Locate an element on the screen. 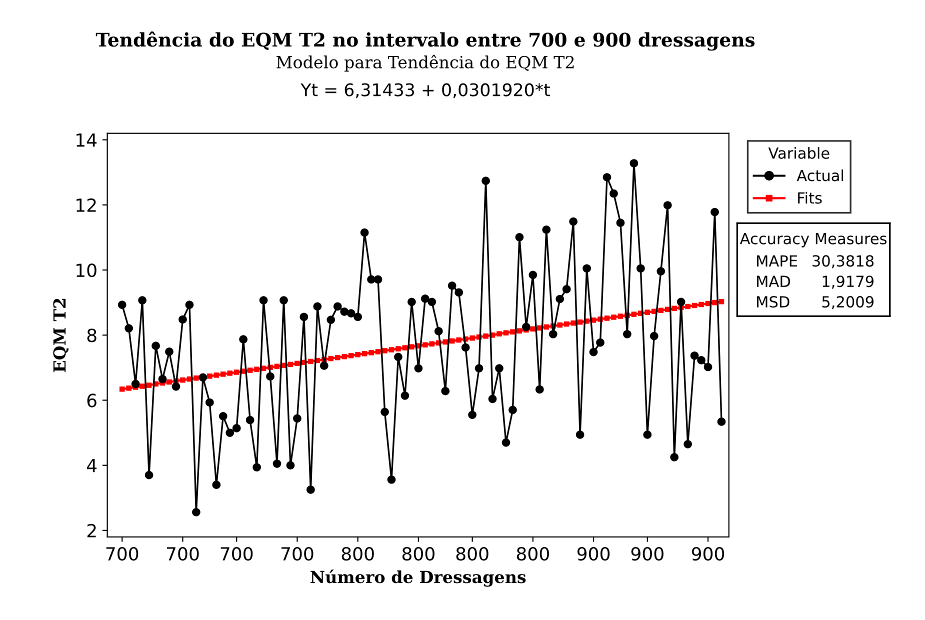 The width and height of the screenshot is (925, 620). chart-title: Tendência do EQM T2 no intervalo entre 700 e 900 dressagens is located at coordinates (425, 41).